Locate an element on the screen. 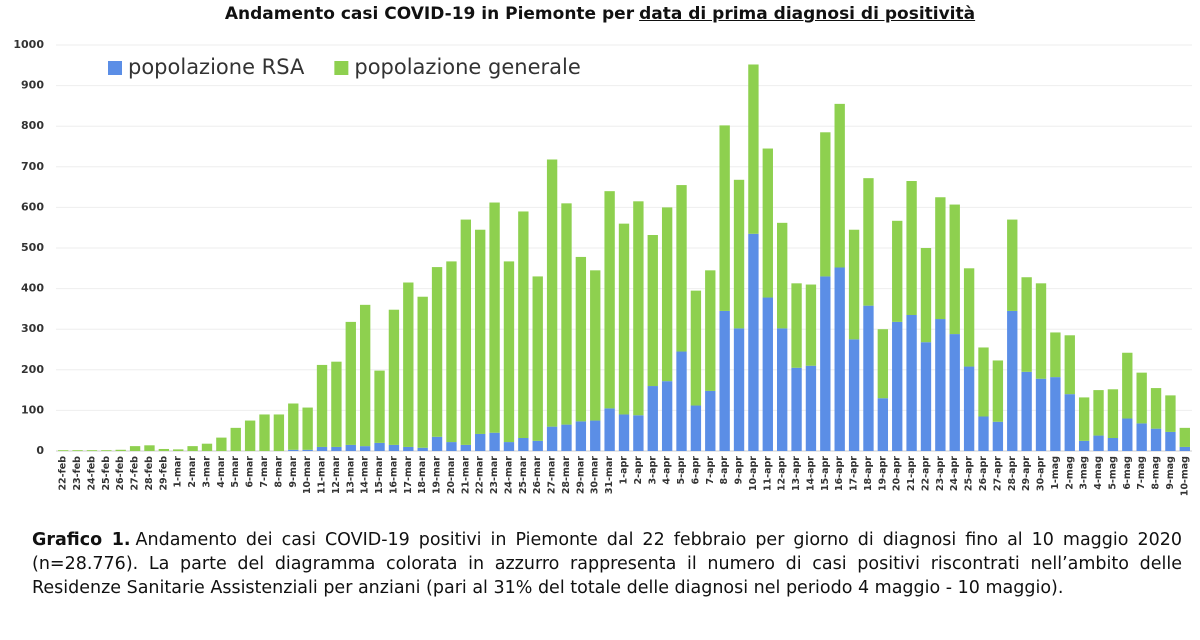 This screenshot has width=1200, height=640. x-tick-label: 4-mar is located at coordinates (221, 472).